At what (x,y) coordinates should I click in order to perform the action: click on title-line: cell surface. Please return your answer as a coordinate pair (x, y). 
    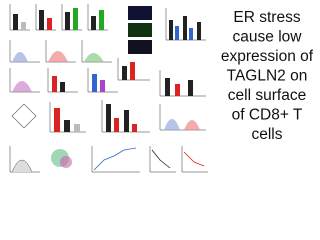
    Looking at the image, I should click on (267, 95).